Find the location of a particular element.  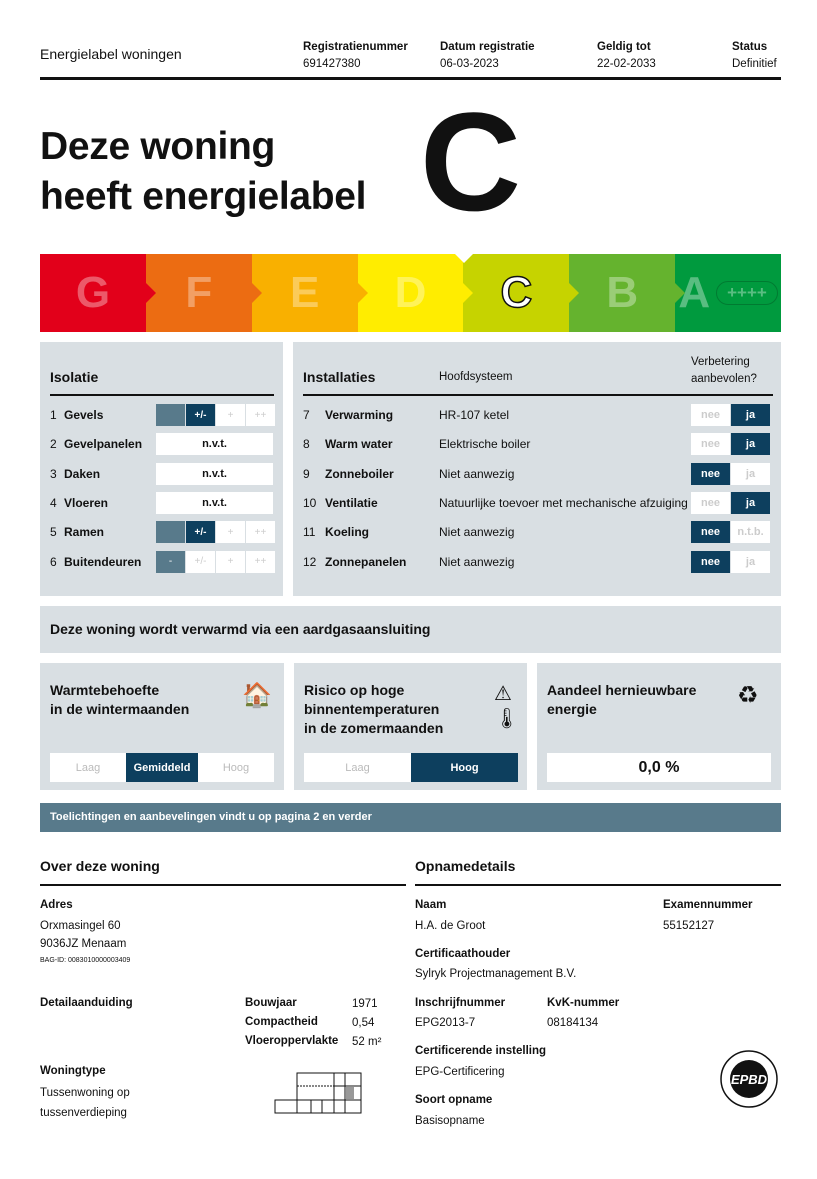

headline: Deze woning heeft energielabel is located at coordinates (203, 172).